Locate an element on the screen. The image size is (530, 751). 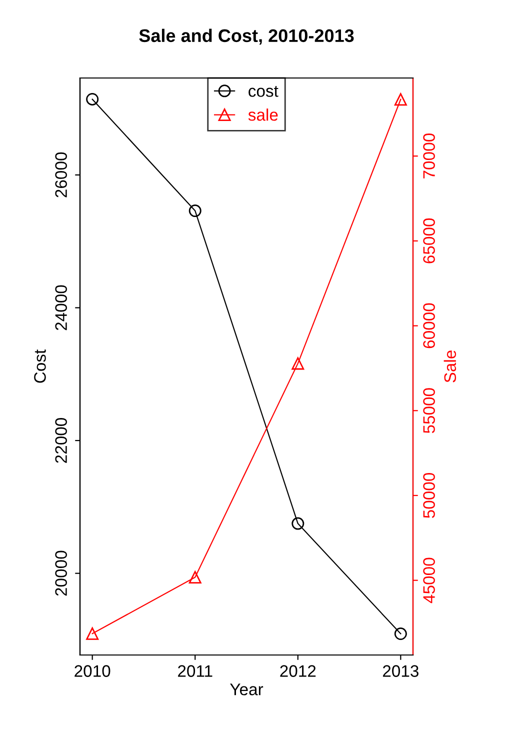
y2-tick-label: 60000 is located at coordinates (429, 325).